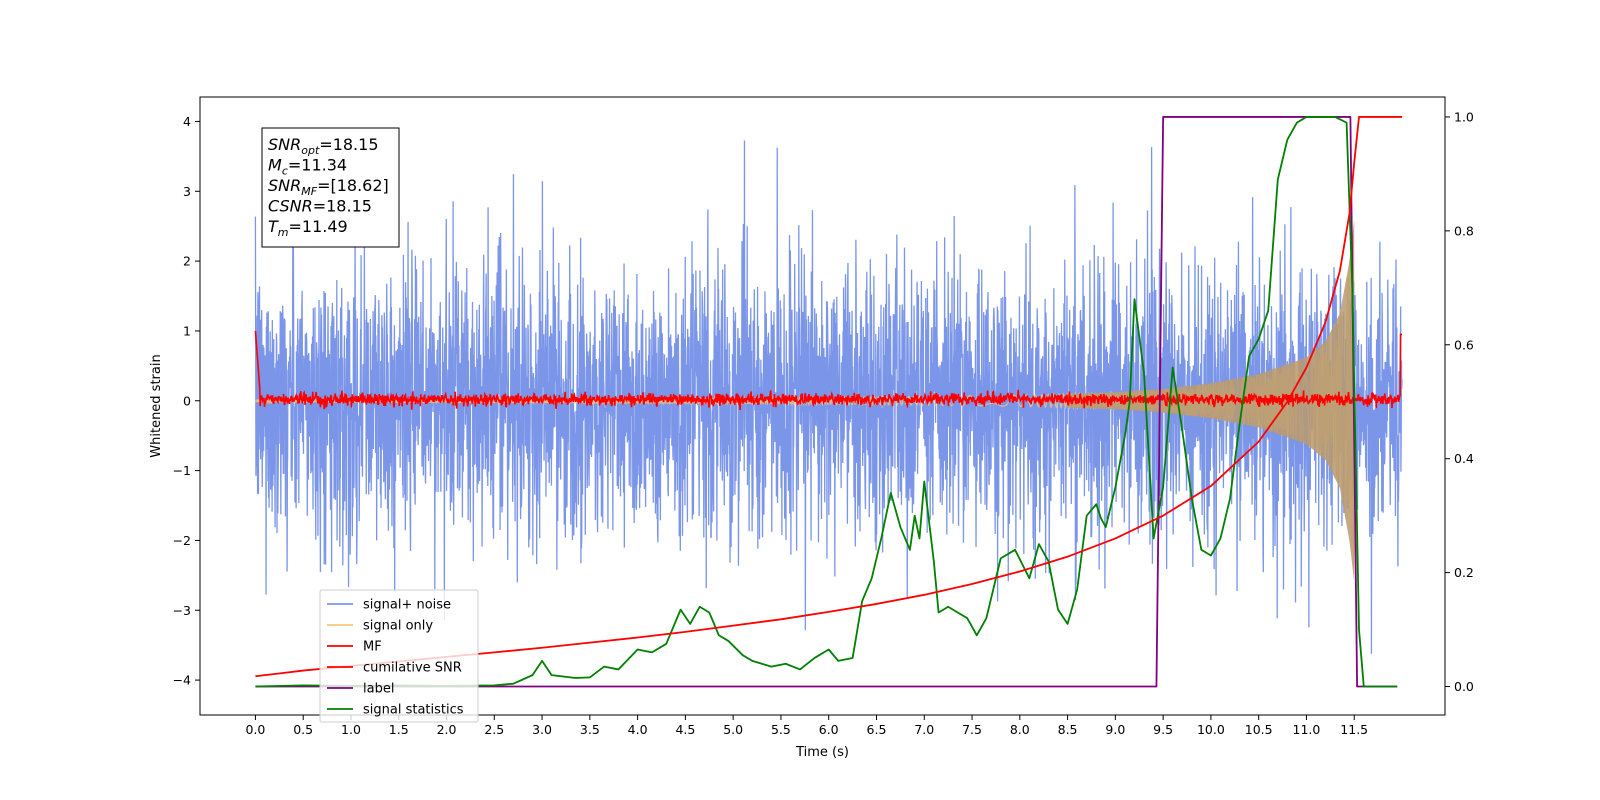  What do you see at coordinates (320, 206) in the screenshot?
I see `annotation-line: CSNR=18.15` at bounding box center [320, 206].